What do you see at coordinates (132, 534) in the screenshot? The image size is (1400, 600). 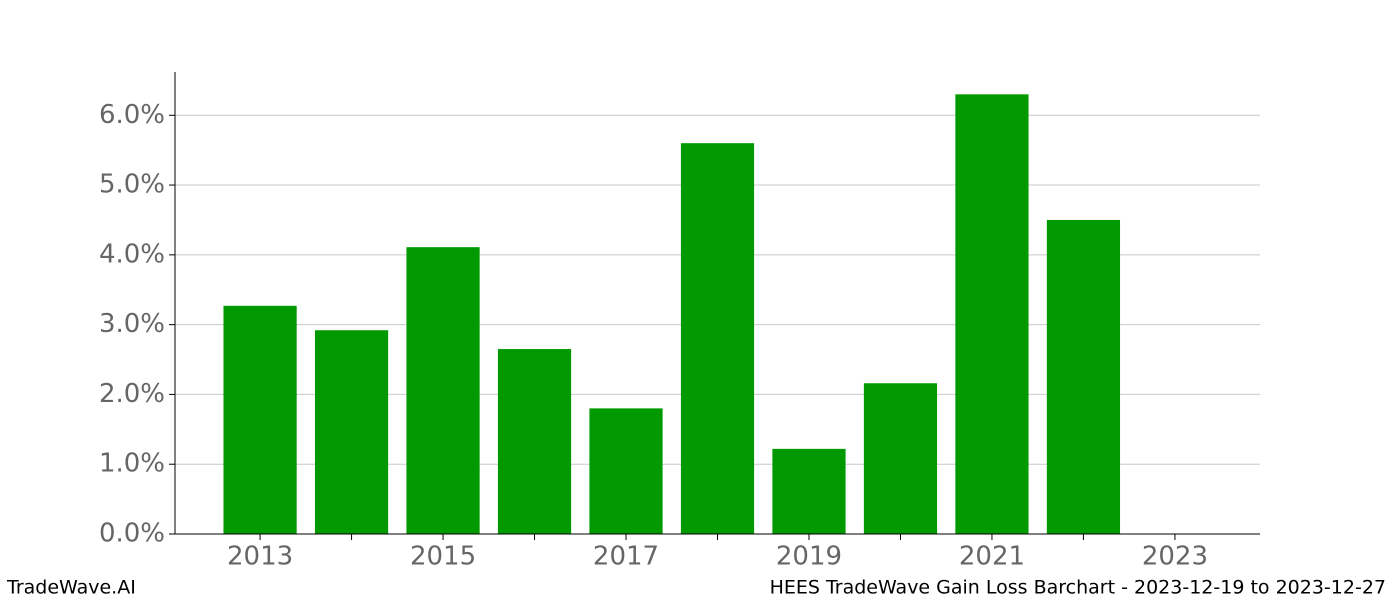 I see `y-tick-label: 0.0%` at bounding box center [132, 534].